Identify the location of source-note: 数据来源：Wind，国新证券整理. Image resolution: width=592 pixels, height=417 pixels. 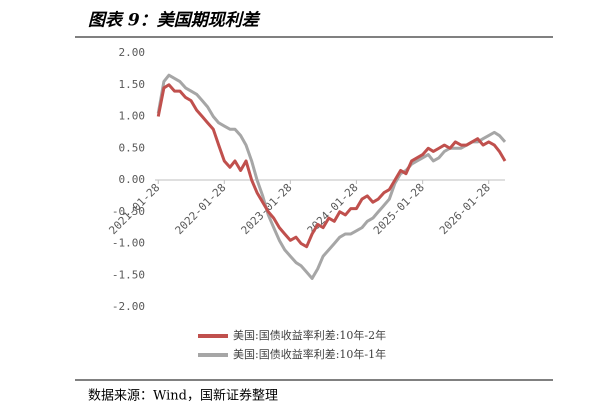
(183, 396).